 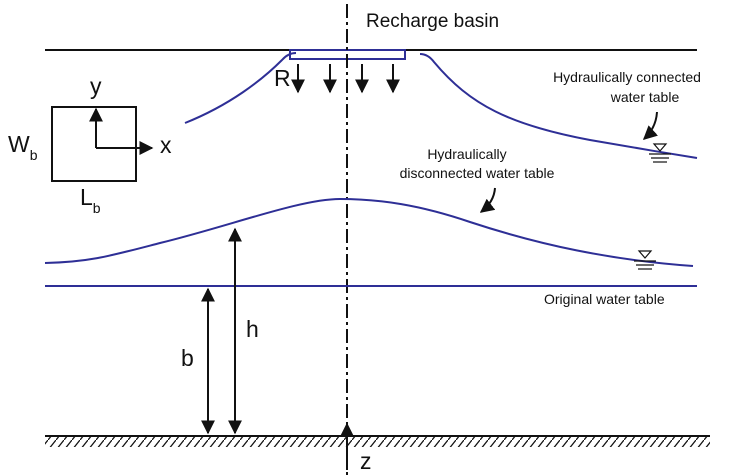 I want to click on h-label: h, so click(x=252, y=329).